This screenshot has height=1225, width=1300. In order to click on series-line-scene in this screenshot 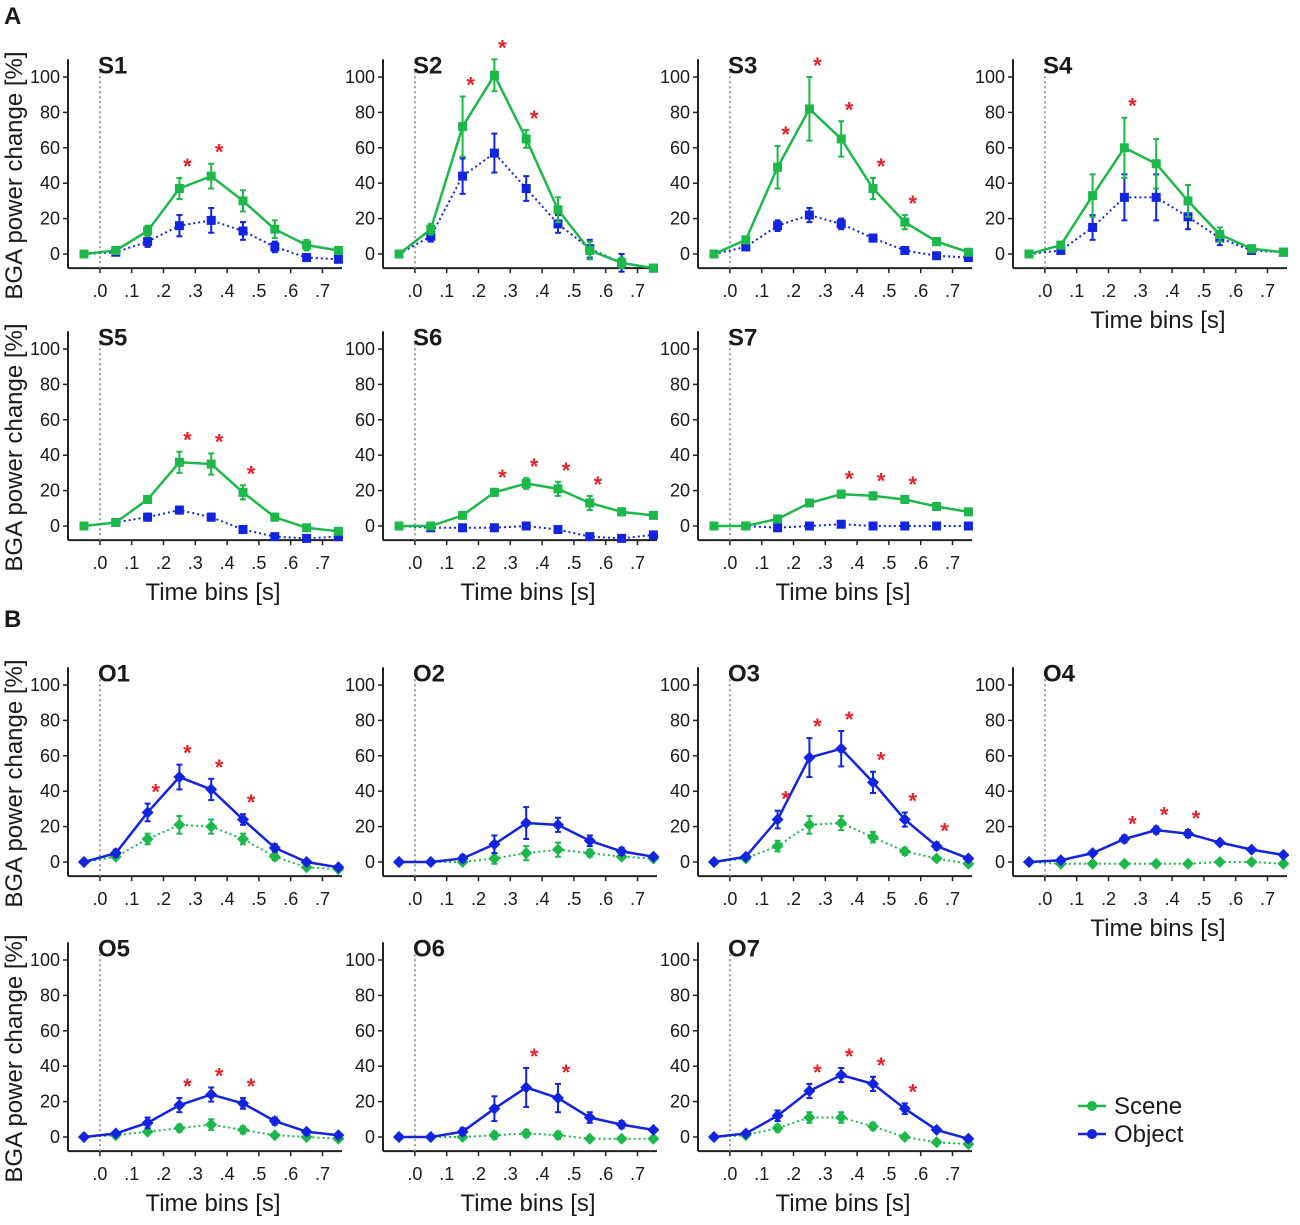, I will do `click(526, 505)`.